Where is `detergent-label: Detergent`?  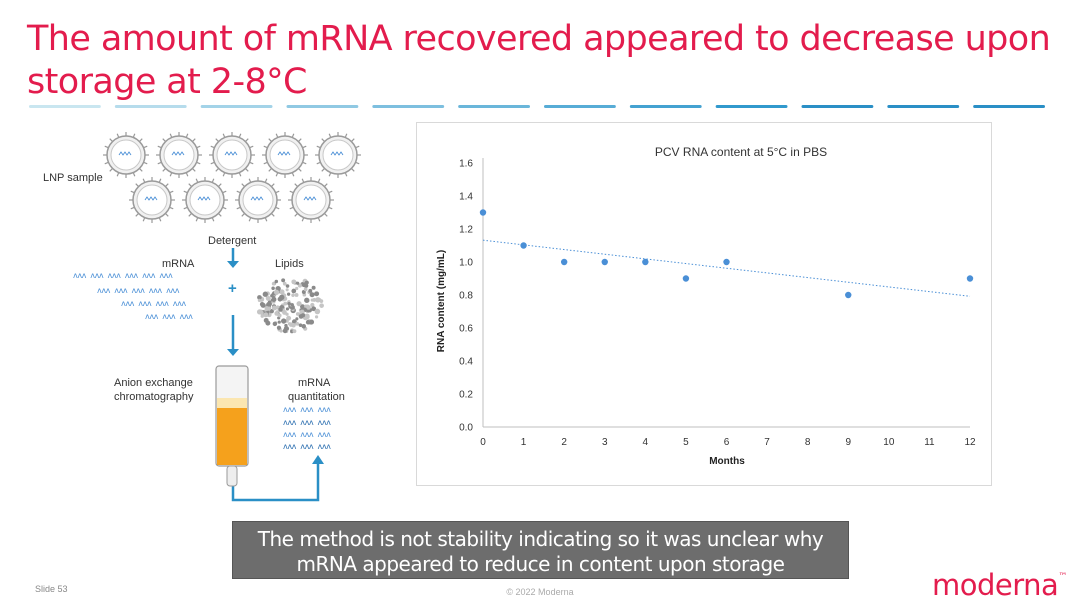 detergent-label: Detergent is located at coordinates (232, 241).